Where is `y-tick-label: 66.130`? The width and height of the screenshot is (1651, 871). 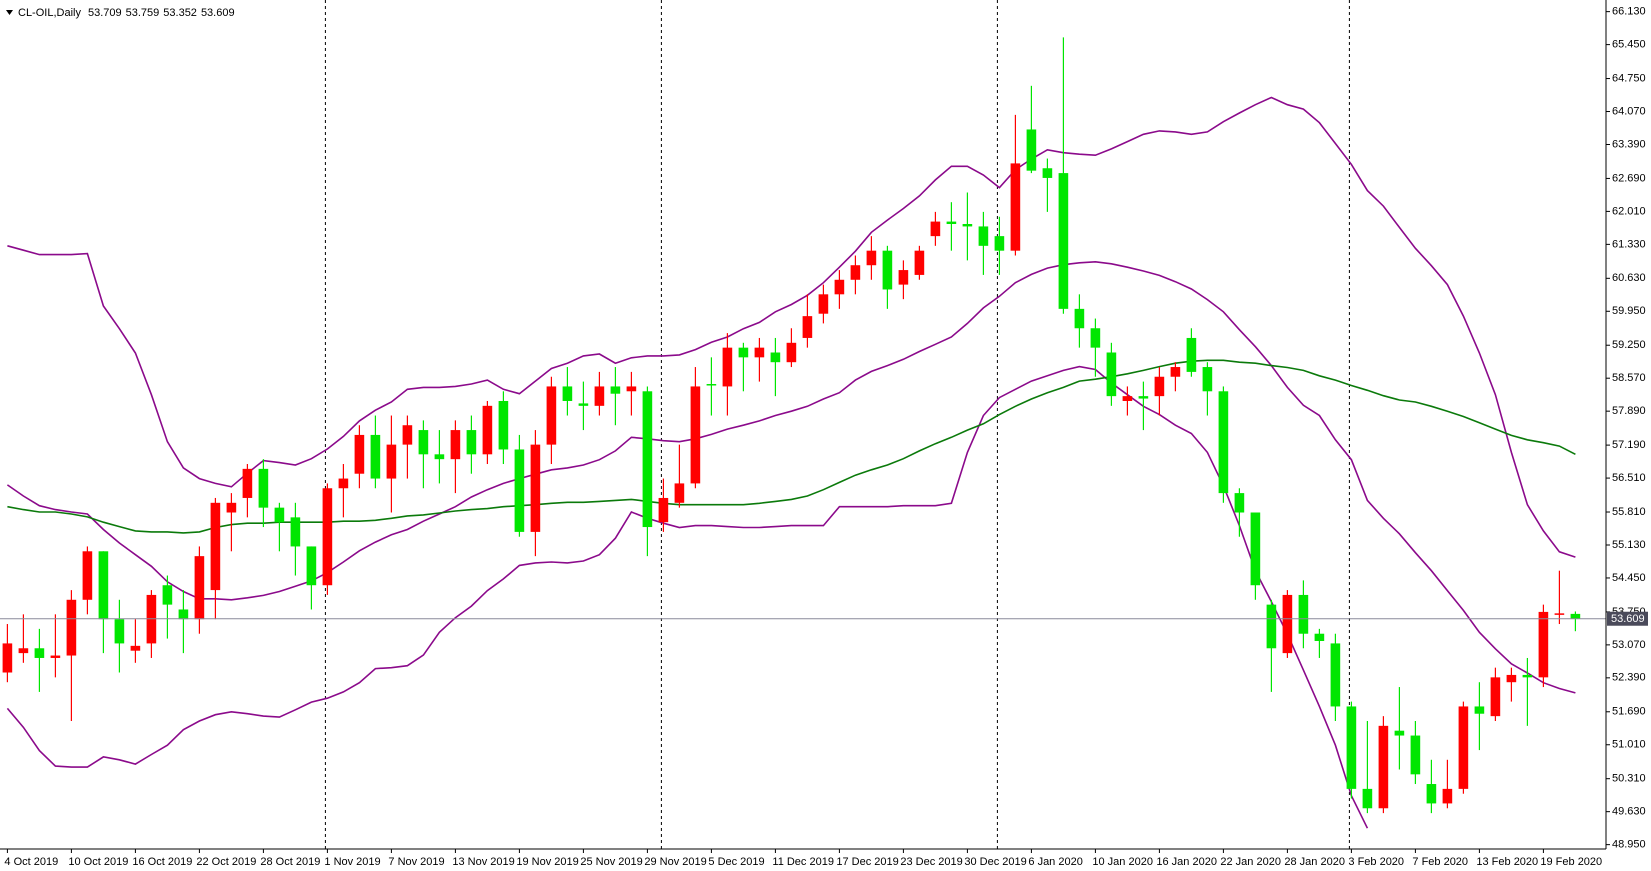 y-tick-label: 66.130 is located at coordinates (1629, 12).